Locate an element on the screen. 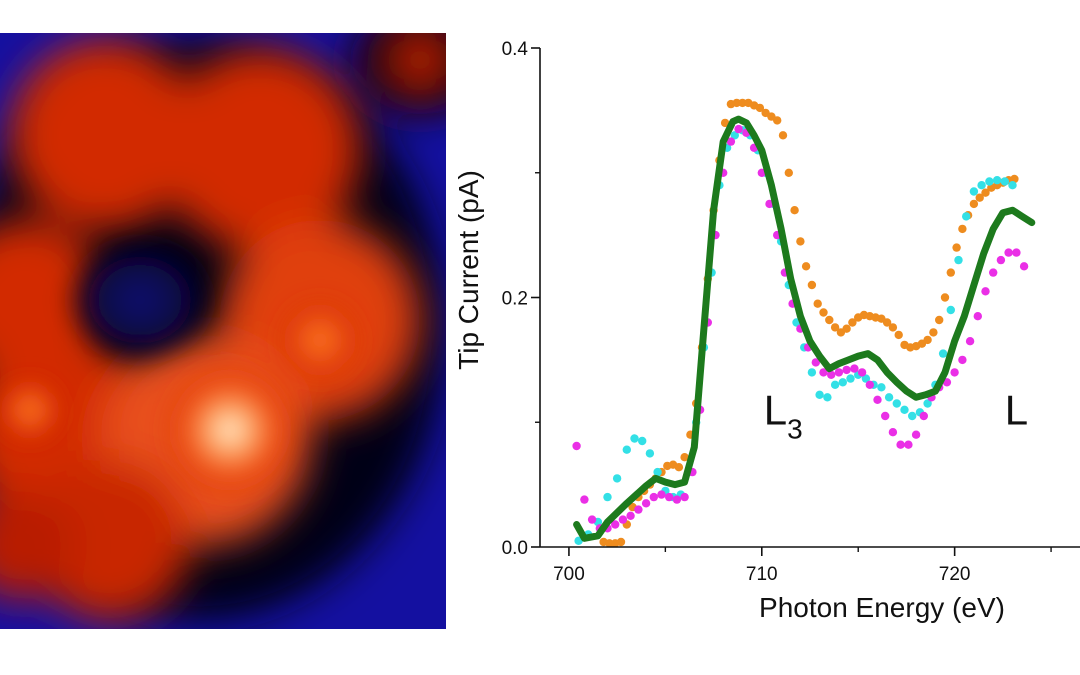 This screenshot has height=675, width=1080. peak-annotations: L3 L is located at coordinates (896, 416).